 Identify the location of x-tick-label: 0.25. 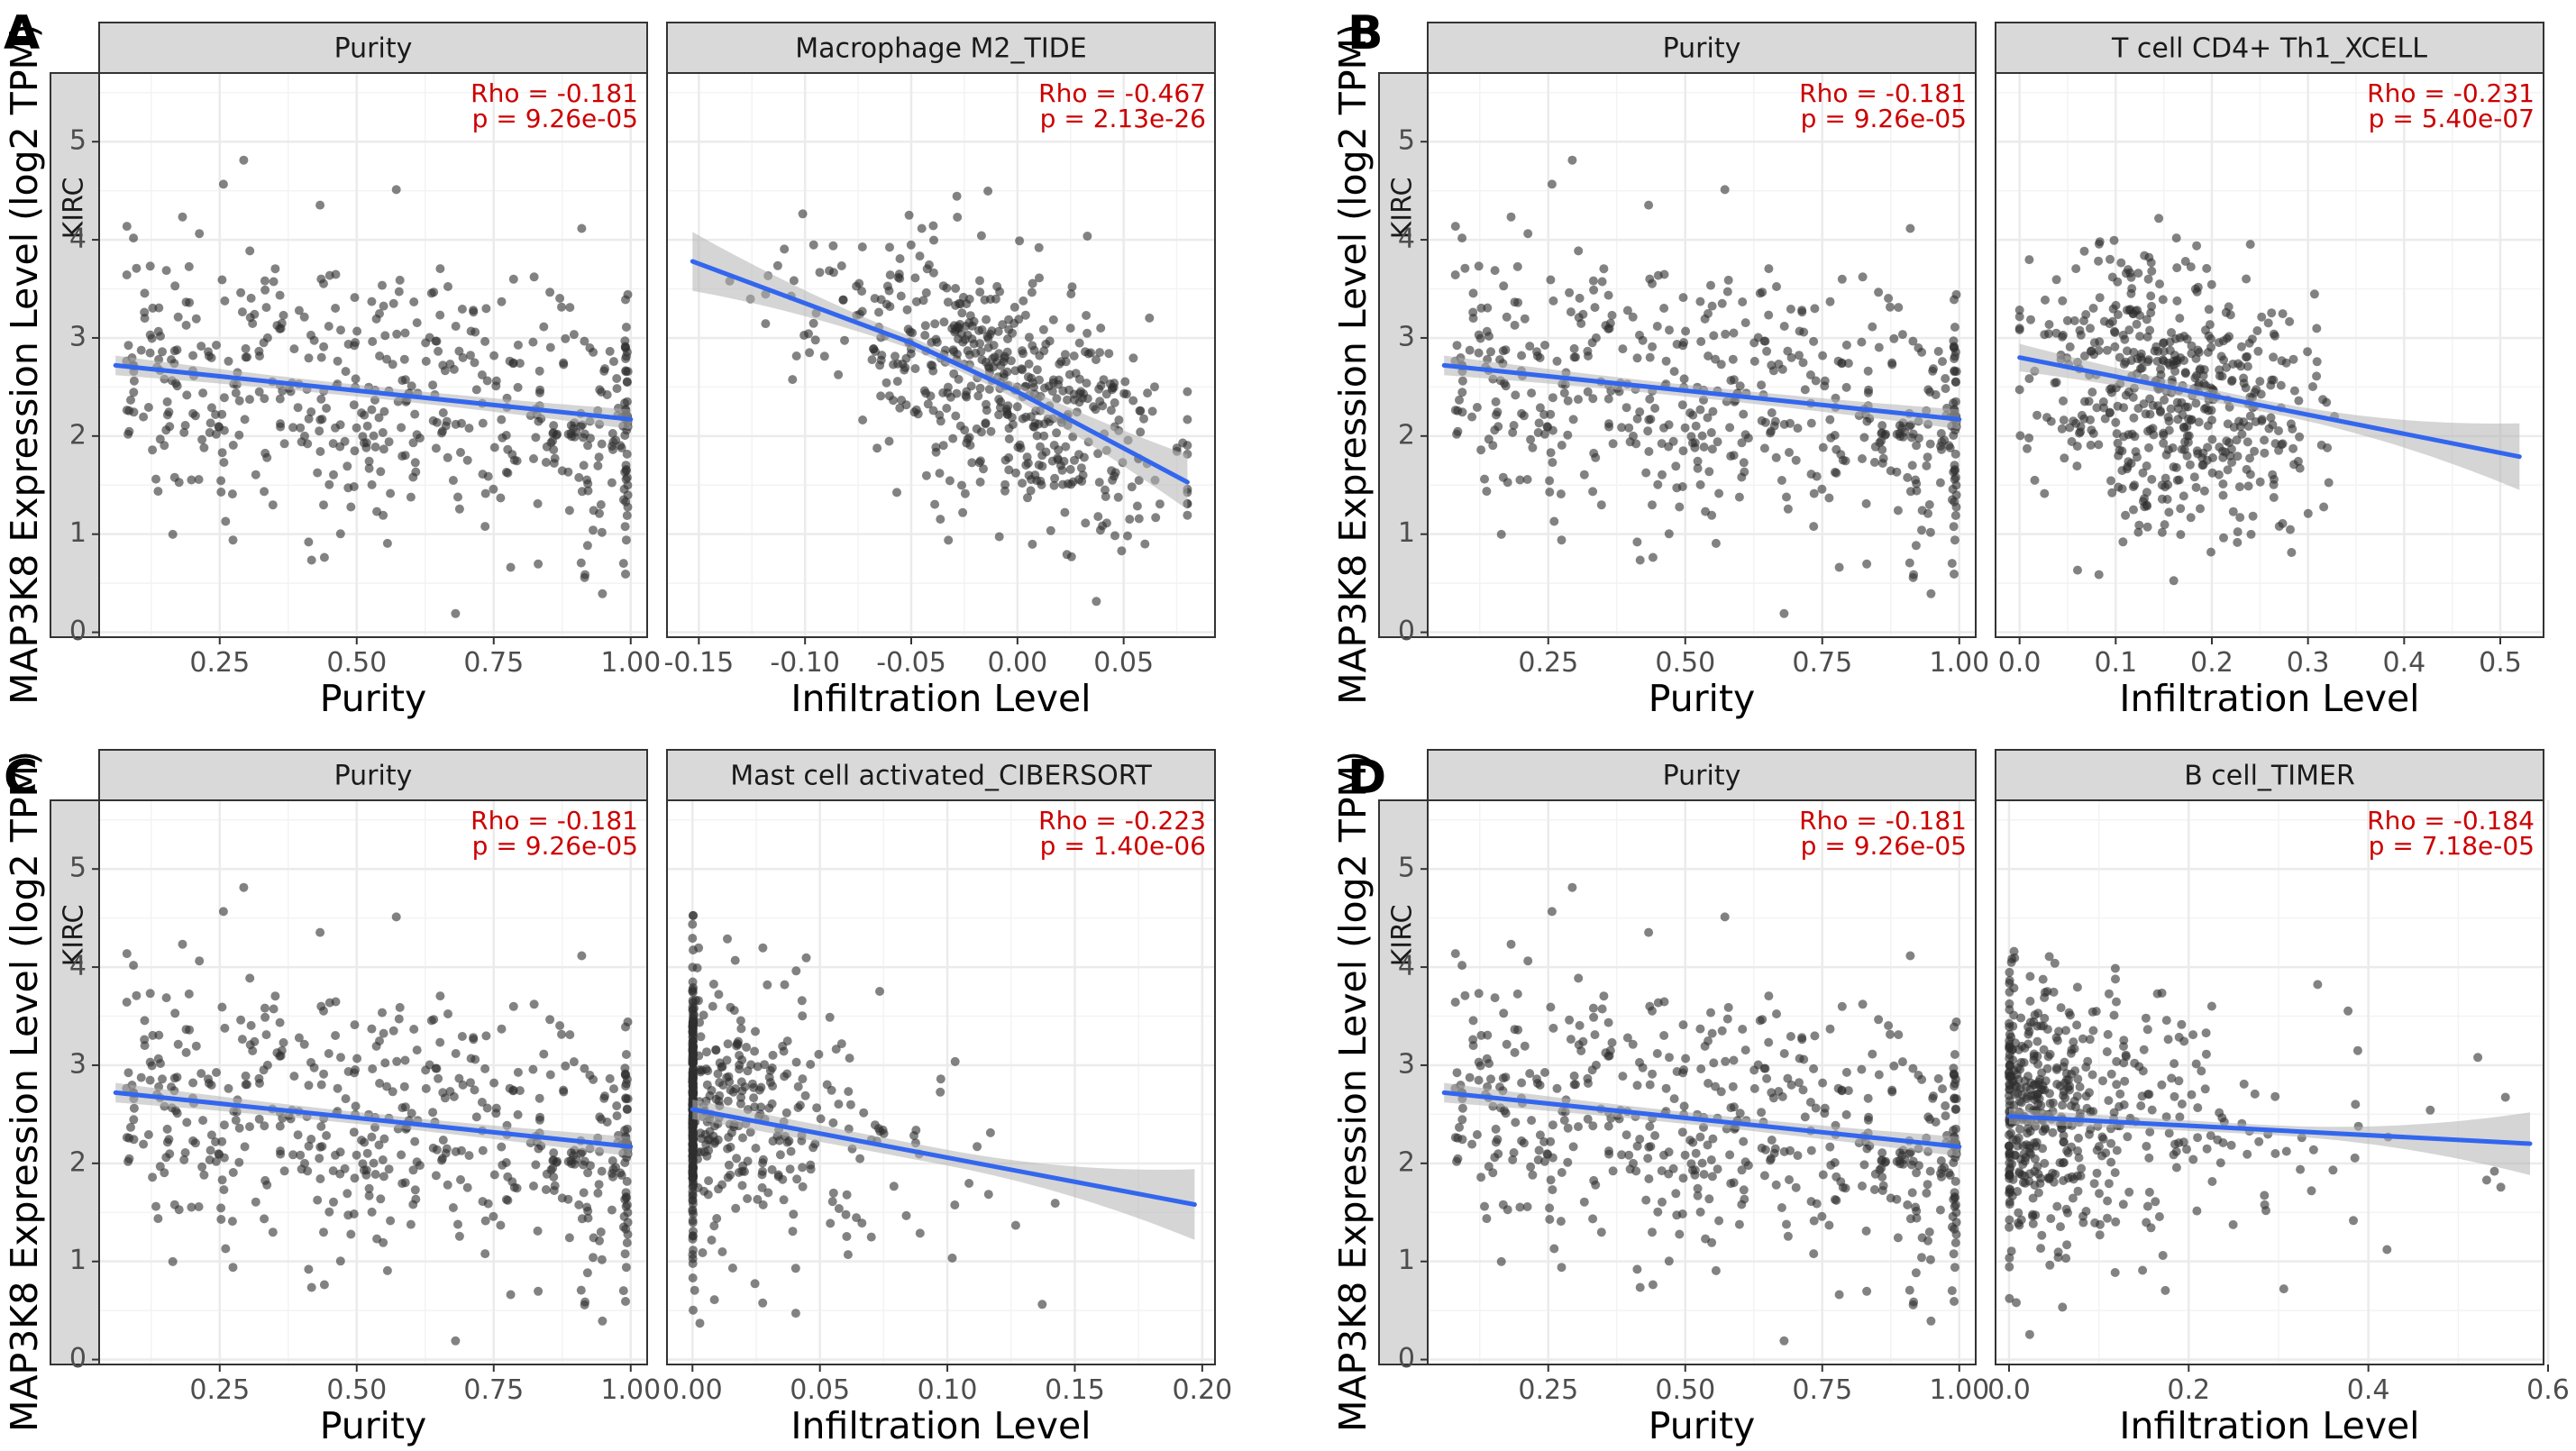
(1548, 1390).